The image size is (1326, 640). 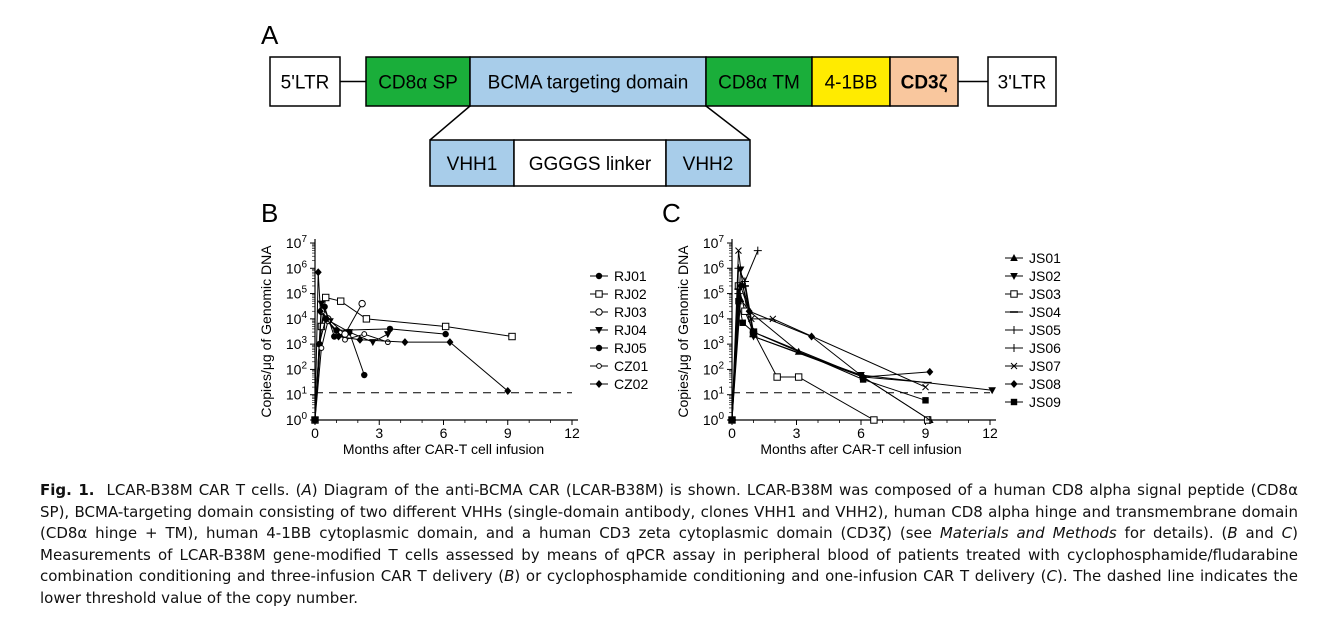 I want to click on panel-label-a: A, so click(x=270, y=35).